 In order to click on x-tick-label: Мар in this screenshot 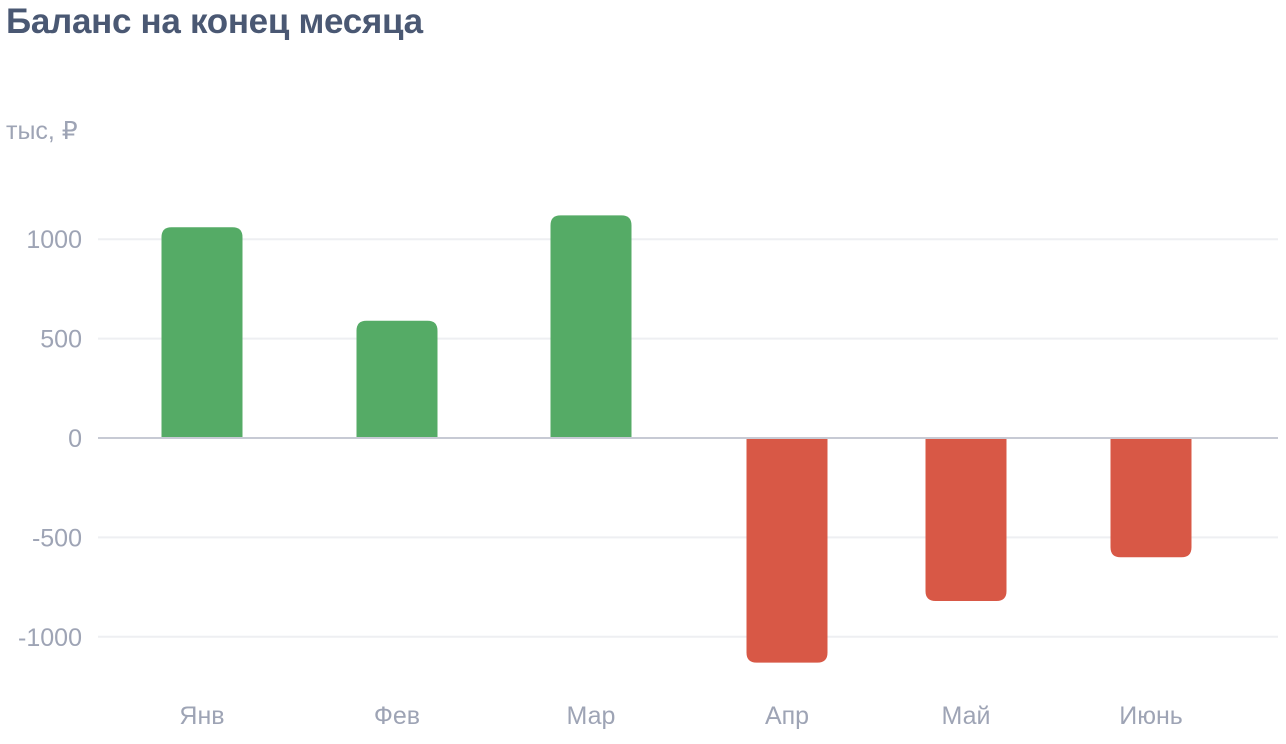, I will do `click(591, 716)`.